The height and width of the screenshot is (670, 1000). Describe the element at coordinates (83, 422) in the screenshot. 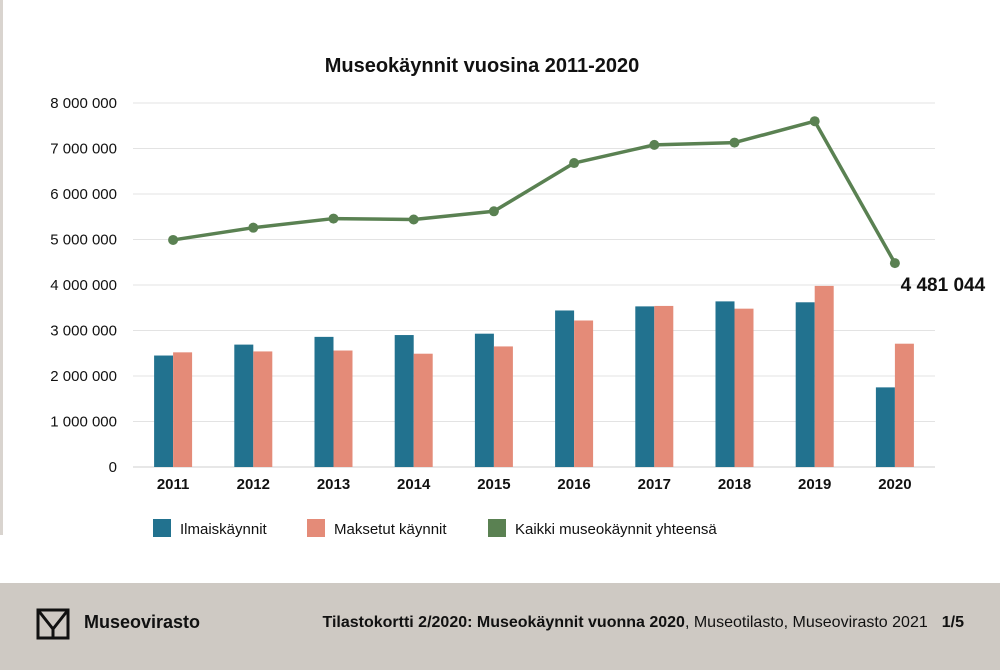

I see `y-tick-label: 1 000 000` at that location.